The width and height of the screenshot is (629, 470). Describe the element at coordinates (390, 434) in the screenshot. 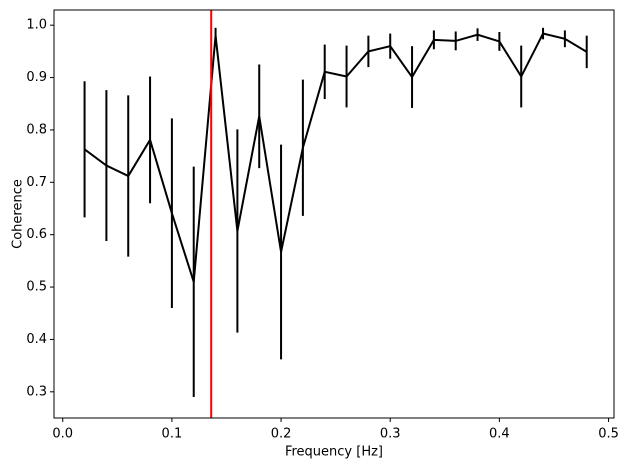

I see `x-tick-label: 0.3` at that location.